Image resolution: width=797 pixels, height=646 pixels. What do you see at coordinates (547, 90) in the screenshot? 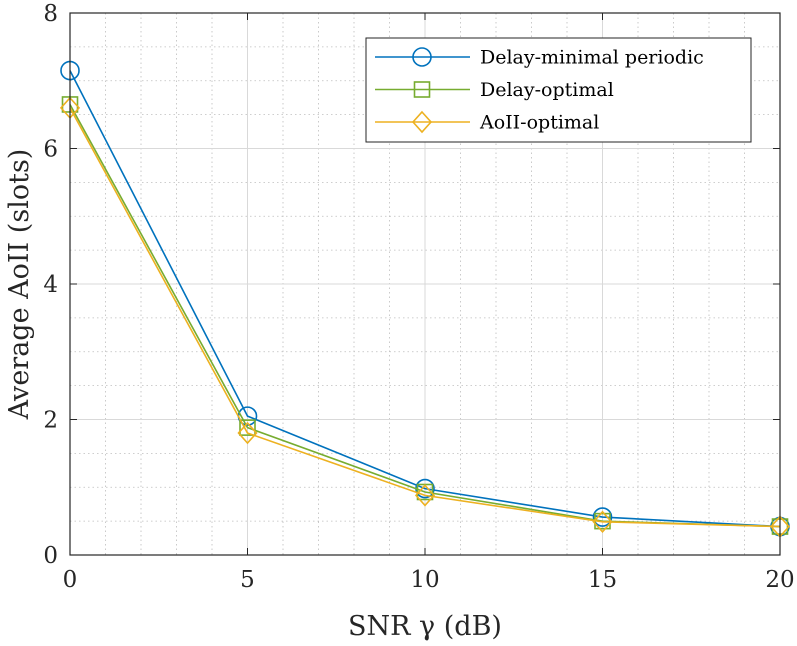
I see `legend-label: Delay-optimal` at bounding box center [547, 90].